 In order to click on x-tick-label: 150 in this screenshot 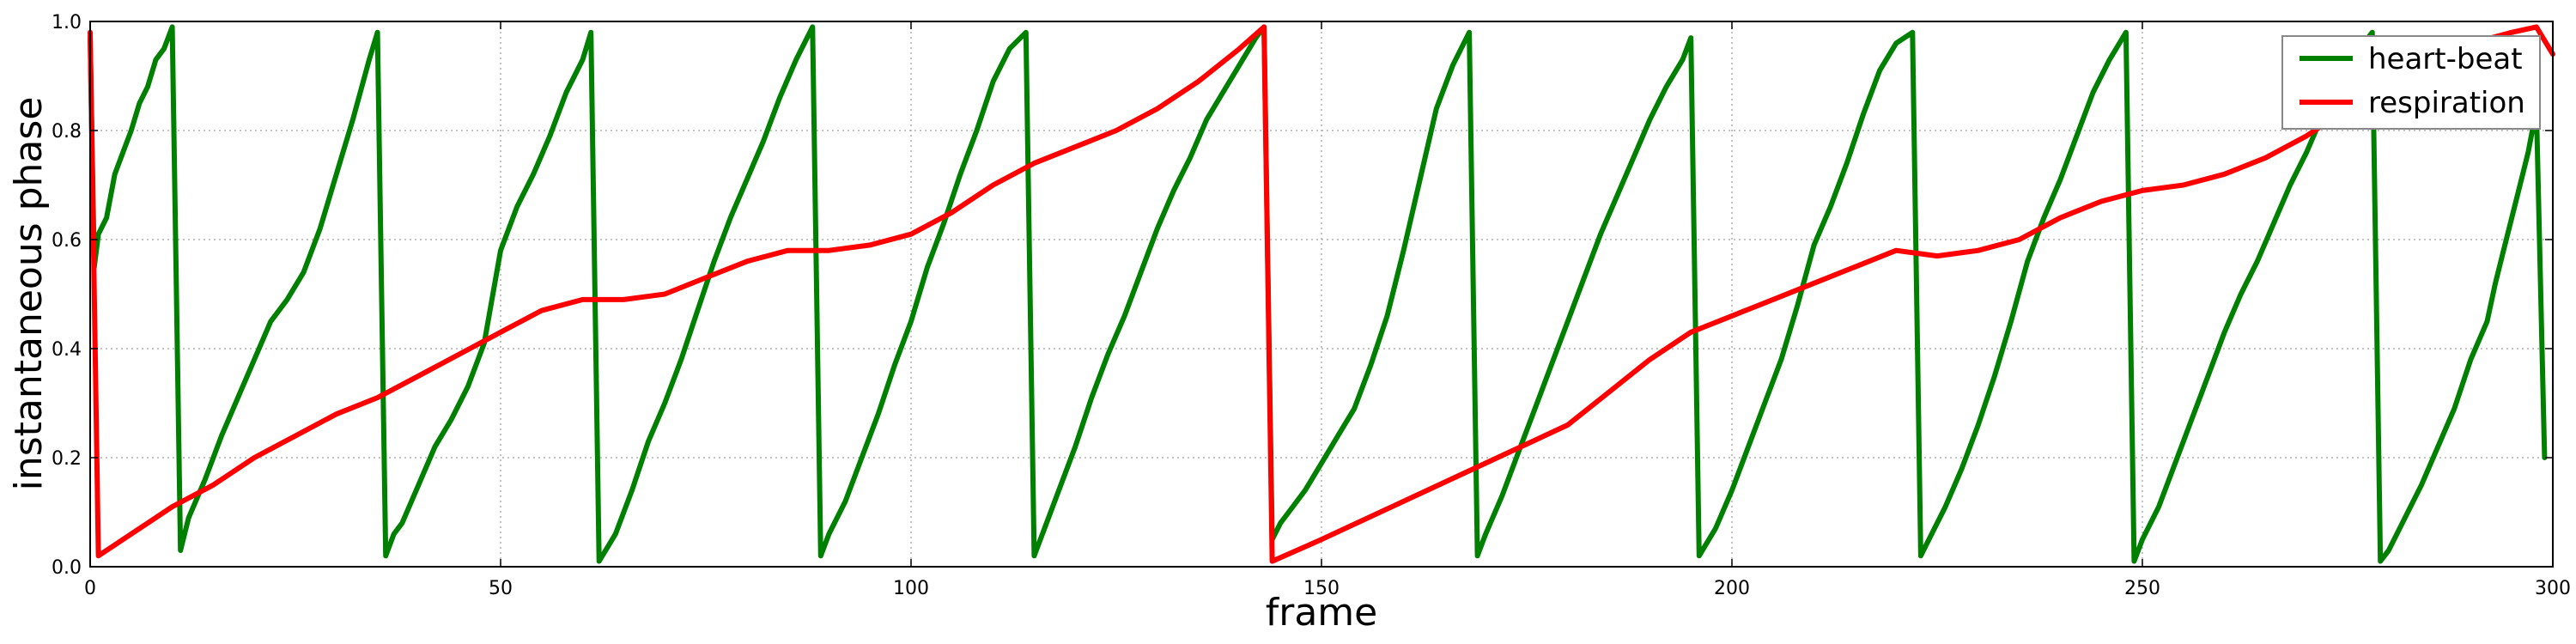, I will do `click(1321, 588)`.